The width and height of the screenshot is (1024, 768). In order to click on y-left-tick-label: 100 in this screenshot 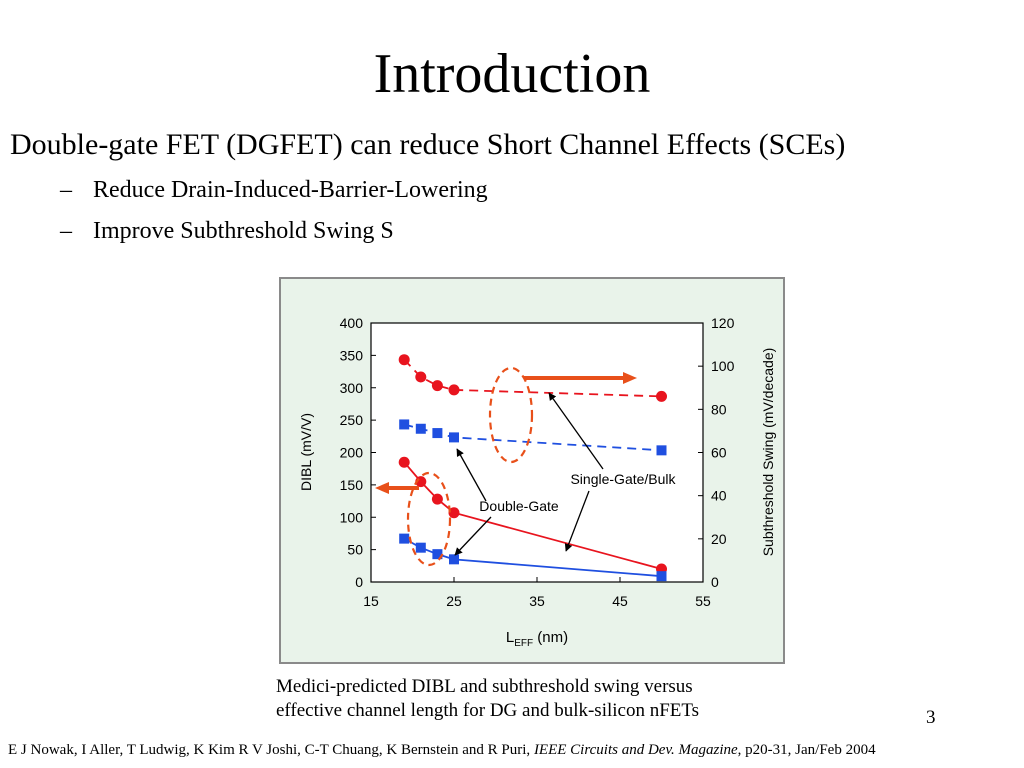, I will do `click(352, 517)`.